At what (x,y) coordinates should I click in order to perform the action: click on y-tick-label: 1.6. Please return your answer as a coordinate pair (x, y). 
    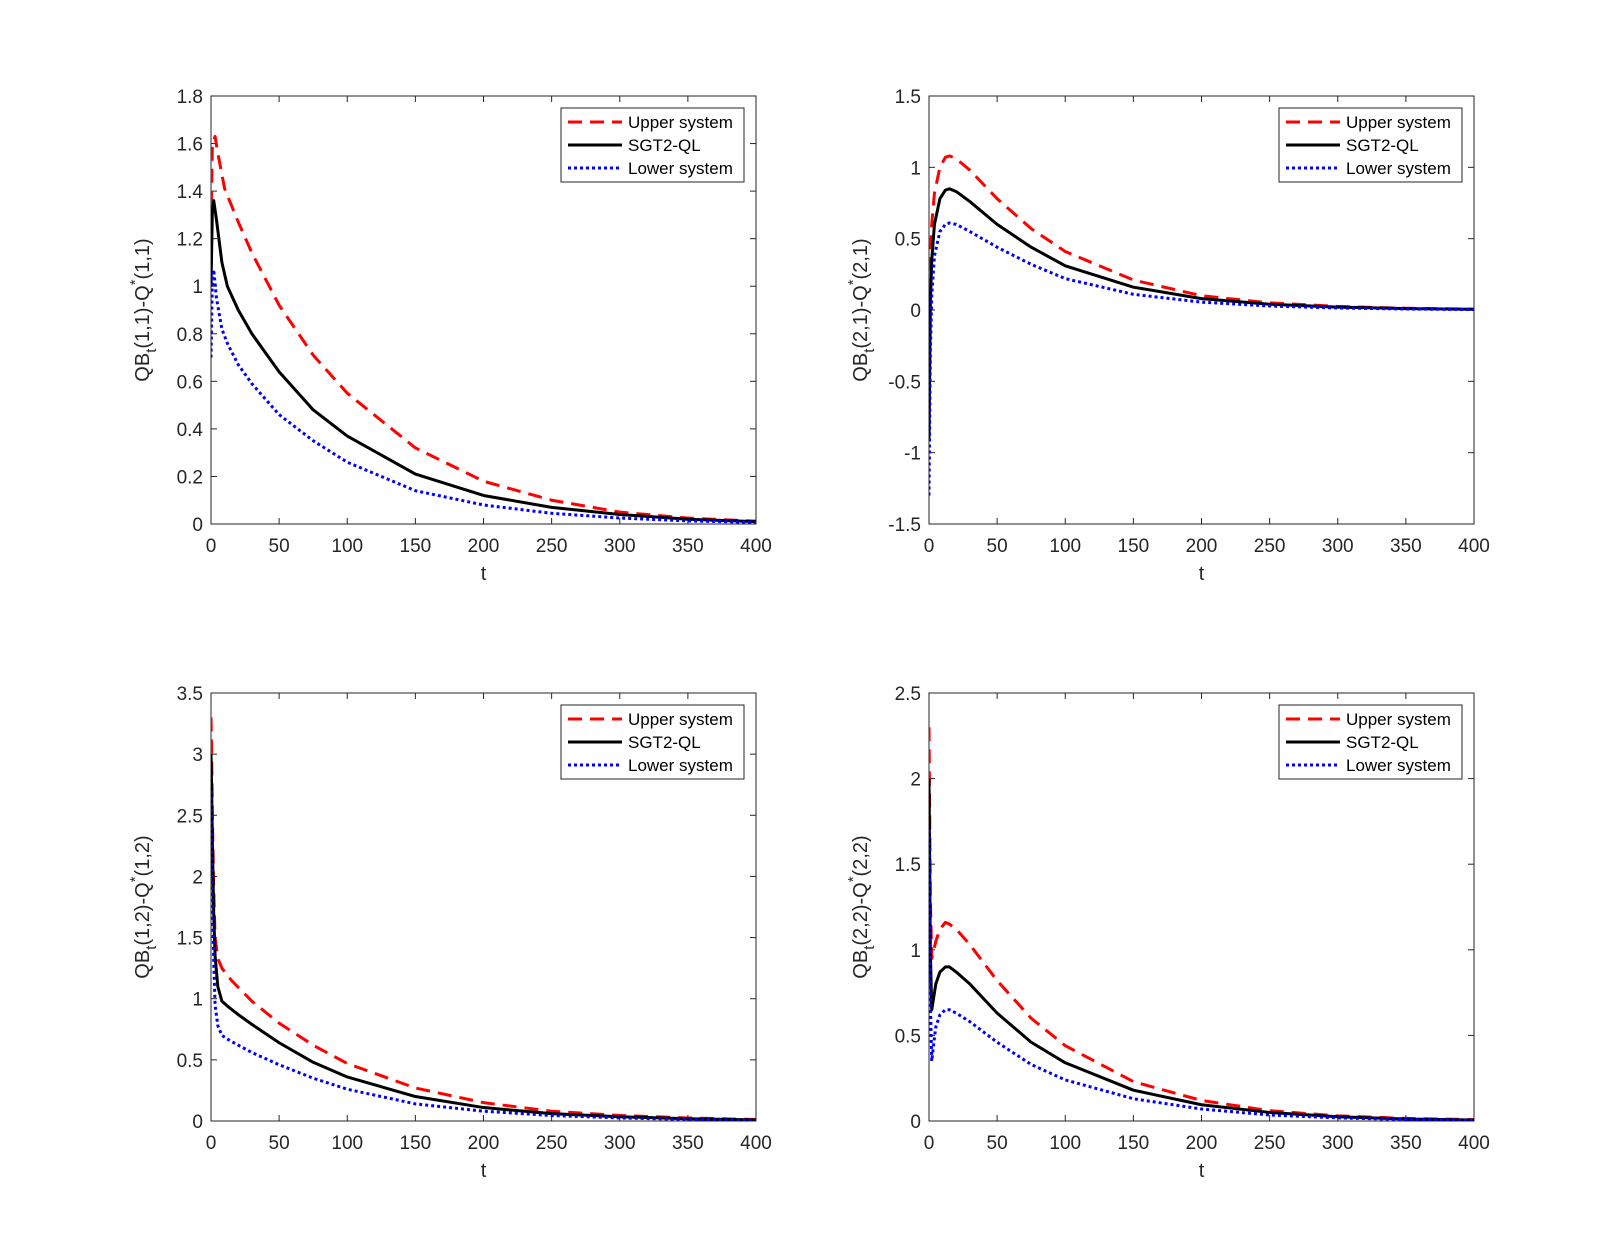
    Looking at the image, I should click on (190, 145).